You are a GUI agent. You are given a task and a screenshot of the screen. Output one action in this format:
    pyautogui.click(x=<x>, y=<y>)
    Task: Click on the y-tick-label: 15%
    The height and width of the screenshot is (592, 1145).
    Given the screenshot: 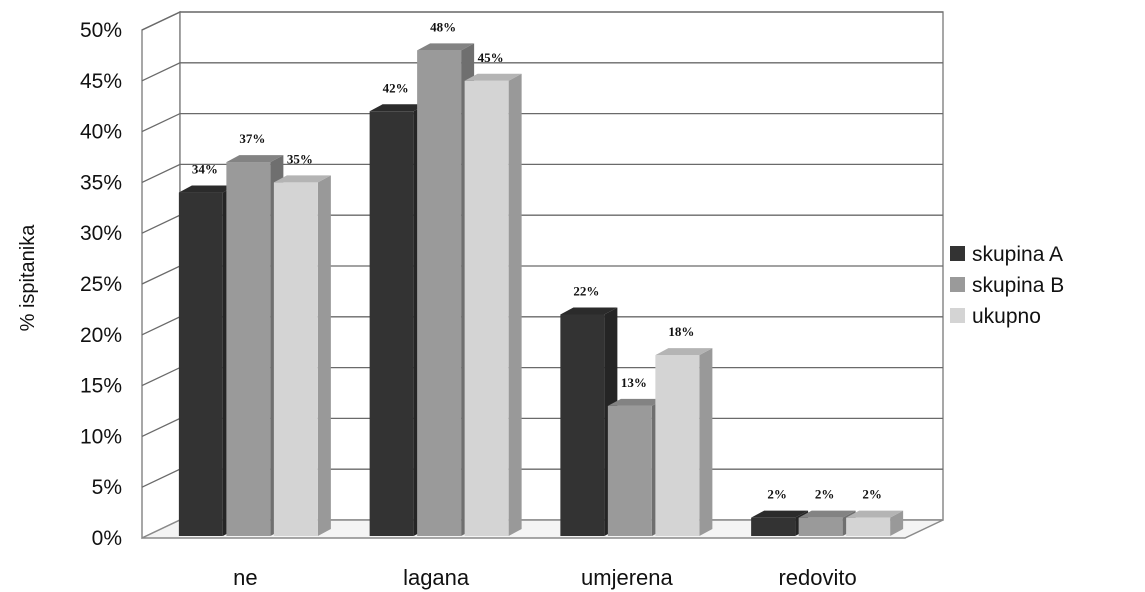 What is the action you would take?
    pyautogui.click(x=101, y=386)
    